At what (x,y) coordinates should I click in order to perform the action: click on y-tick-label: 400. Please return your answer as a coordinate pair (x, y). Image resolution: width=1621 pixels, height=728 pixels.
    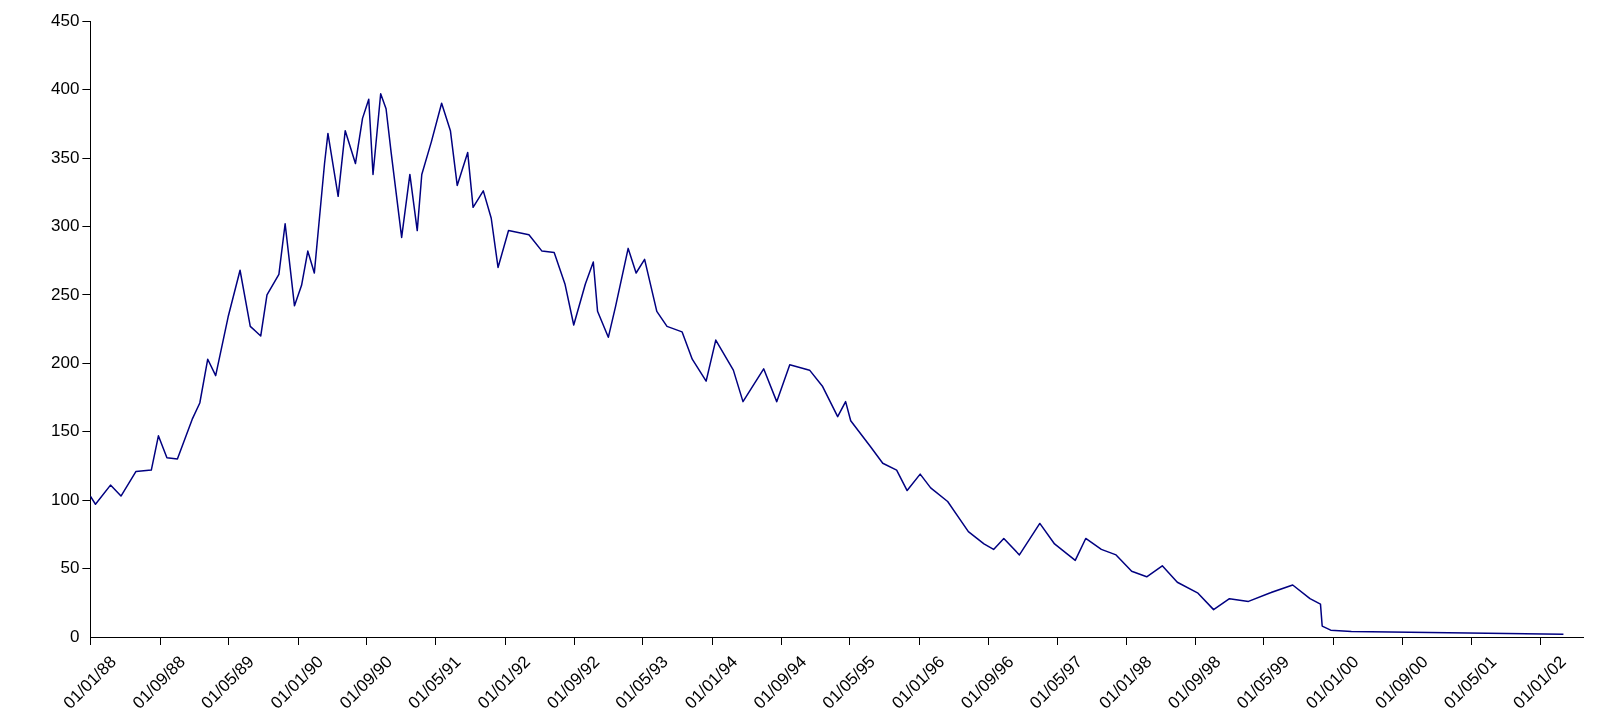
    Looking at the image, I should click on (65, 89).